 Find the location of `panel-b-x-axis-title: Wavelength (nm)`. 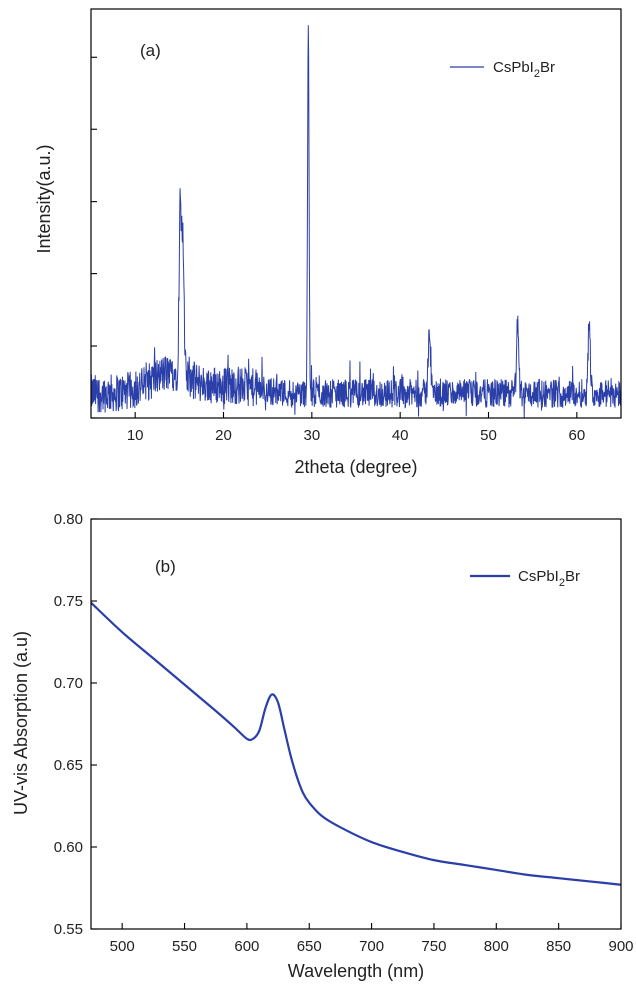

panel-b-x-axis-title: Wavelength (nm) is located at coordinates (356, 971).